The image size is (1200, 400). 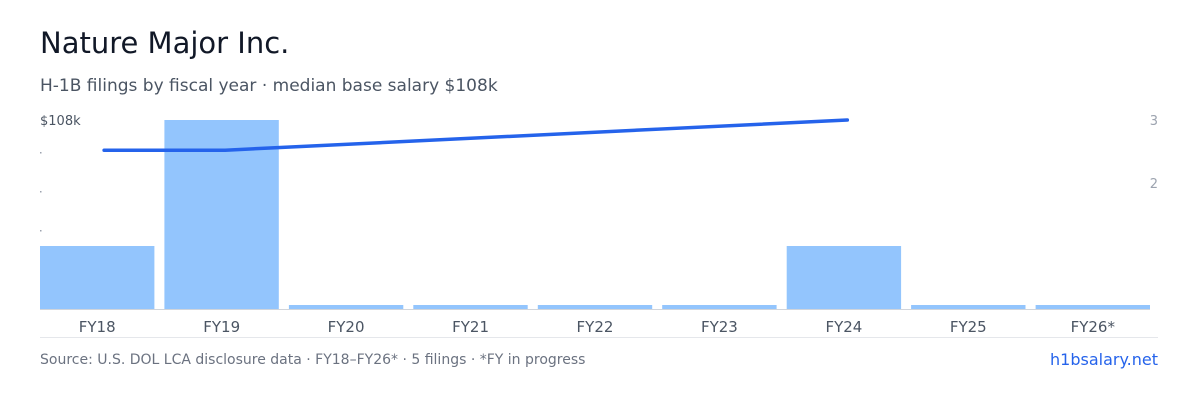 What do you see at coordinates (97, 277) in the screenshot?
I see `bar-fy18` at bounding box center [97, 277].